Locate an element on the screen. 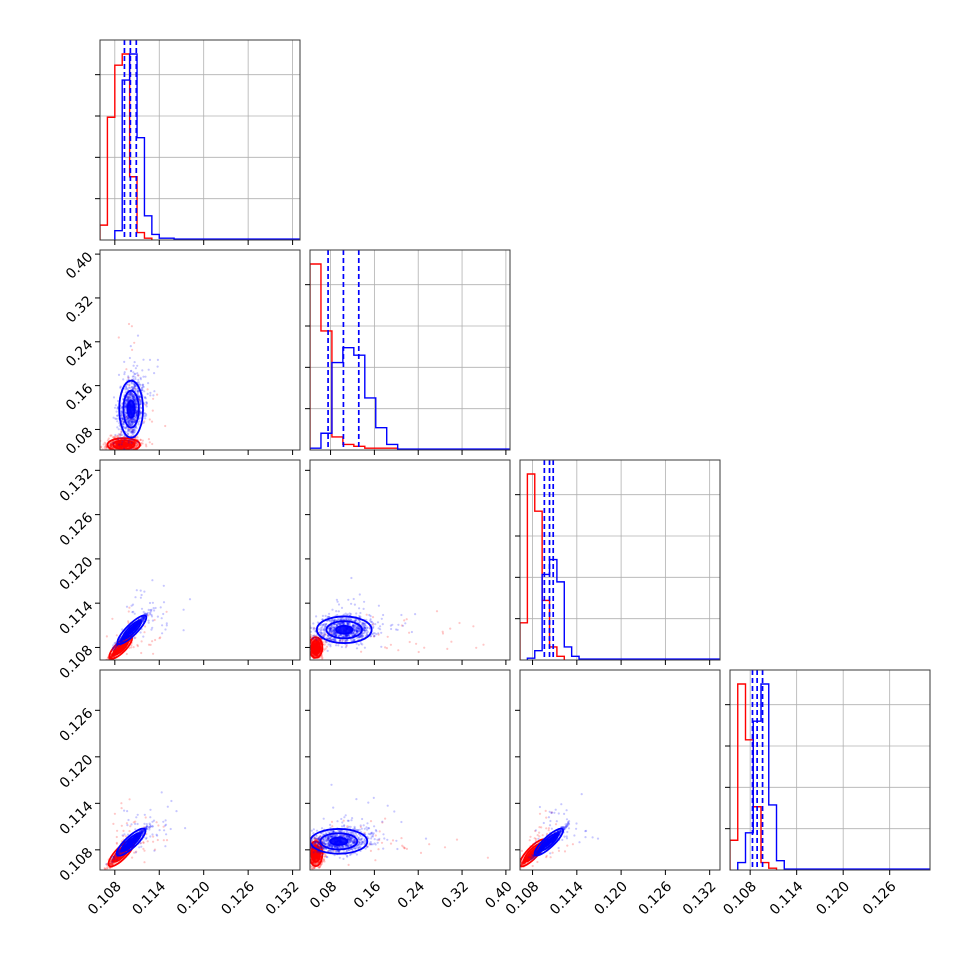 This screenshot has height=970, width=970. hist-panel-p0 is located at coordinates (198, 142).